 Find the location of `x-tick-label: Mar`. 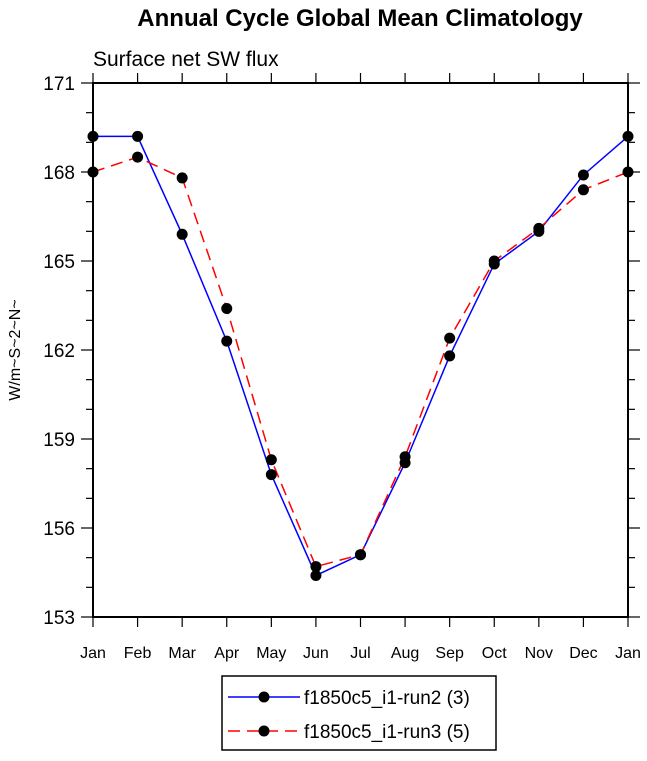

x-tick-label: Mar is located at coordinates (182, 653).